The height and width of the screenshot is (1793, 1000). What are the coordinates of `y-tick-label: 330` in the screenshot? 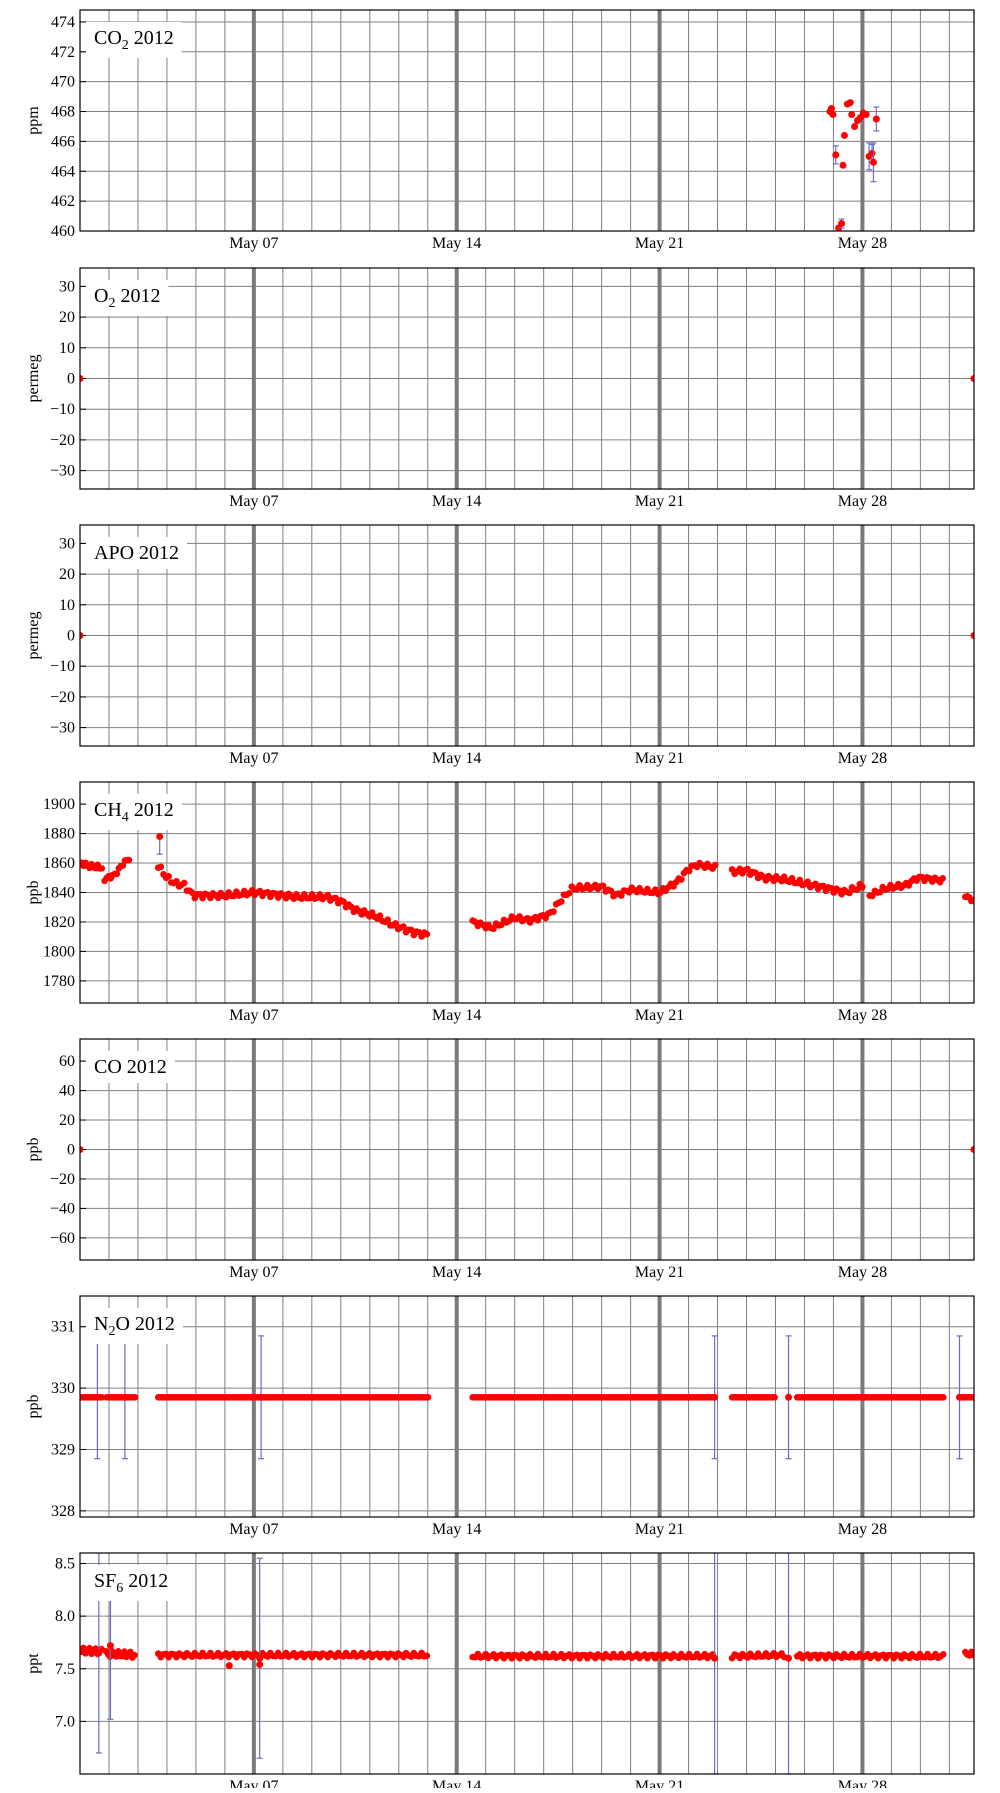 It's located at (63, 1388).